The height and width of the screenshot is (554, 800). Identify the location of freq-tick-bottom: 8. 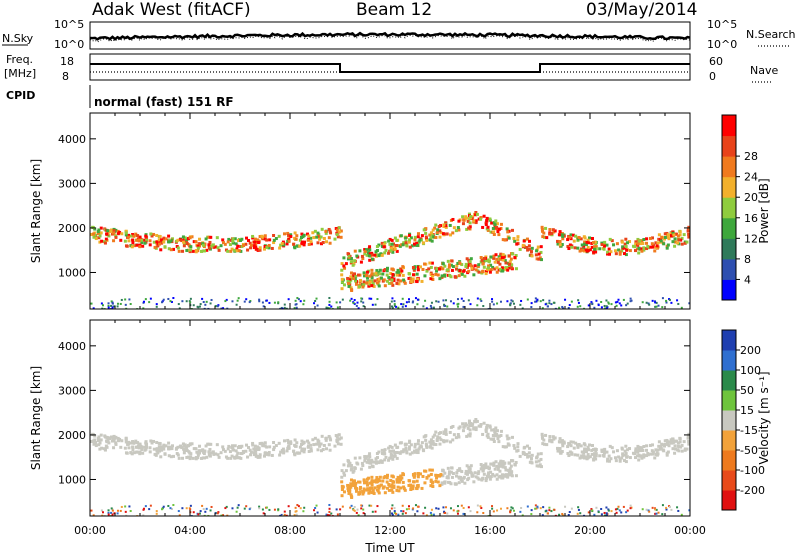
(65, 76).